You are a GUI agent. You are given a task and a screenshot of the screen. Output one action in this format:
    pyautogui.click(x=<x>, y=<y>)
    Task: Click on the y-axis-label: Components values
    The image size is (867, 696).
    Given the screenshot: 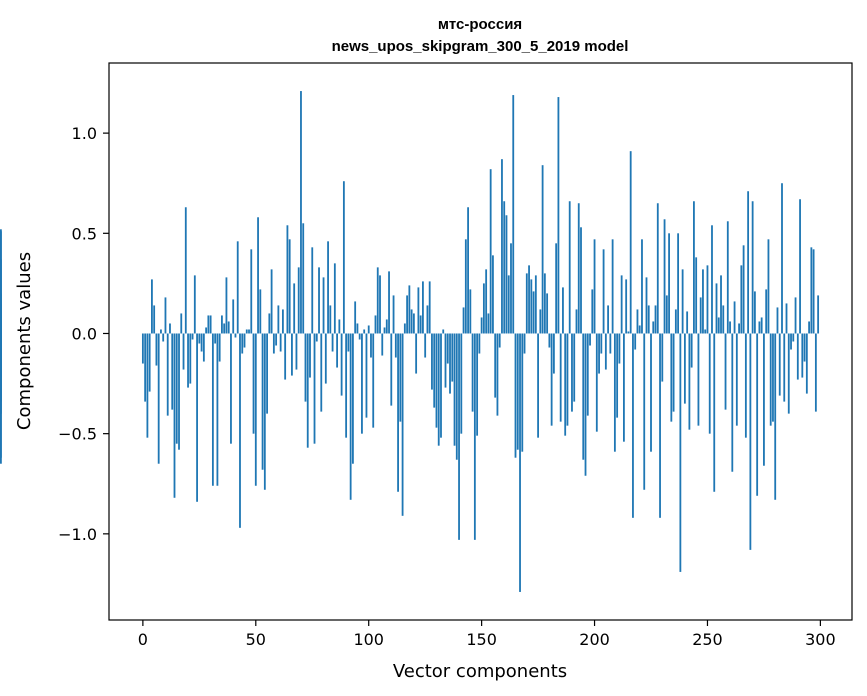 What is the action you would take?
    pyautogui.click(x=24, y=341)
    